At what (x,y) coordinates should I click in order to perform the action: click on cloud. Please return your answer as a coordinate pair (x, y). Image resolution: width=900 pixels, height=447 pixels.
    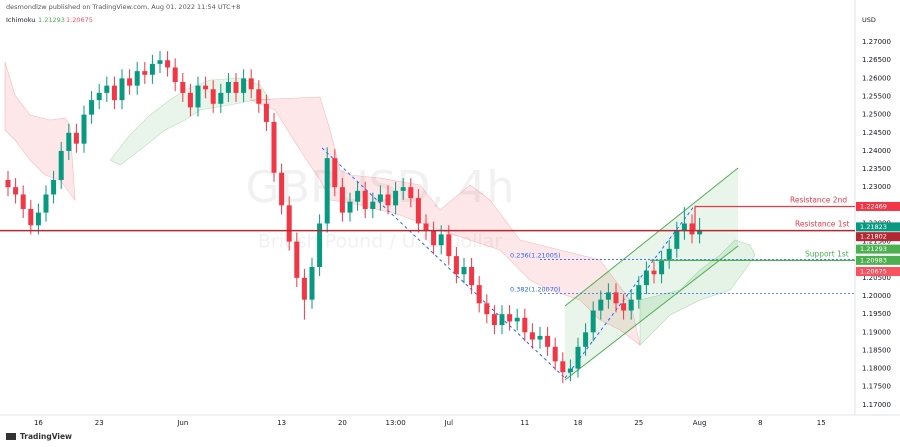
    Looking at the image, I should click on (40, 131).